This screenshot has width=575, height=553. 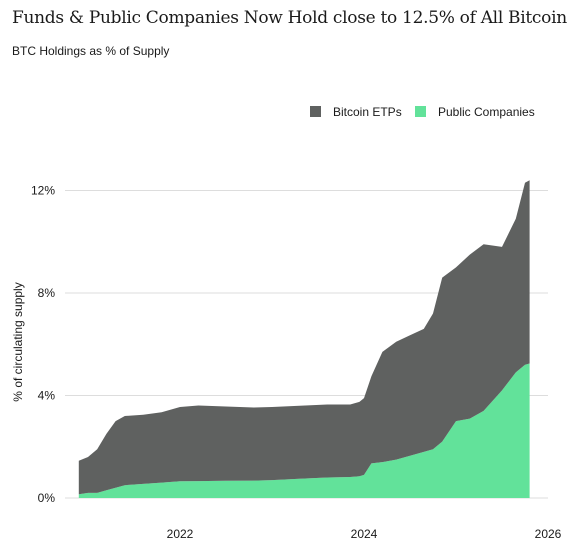 I want to click on x-axis-ticks: 2022 2024 2026, so click(x=364, y=534).